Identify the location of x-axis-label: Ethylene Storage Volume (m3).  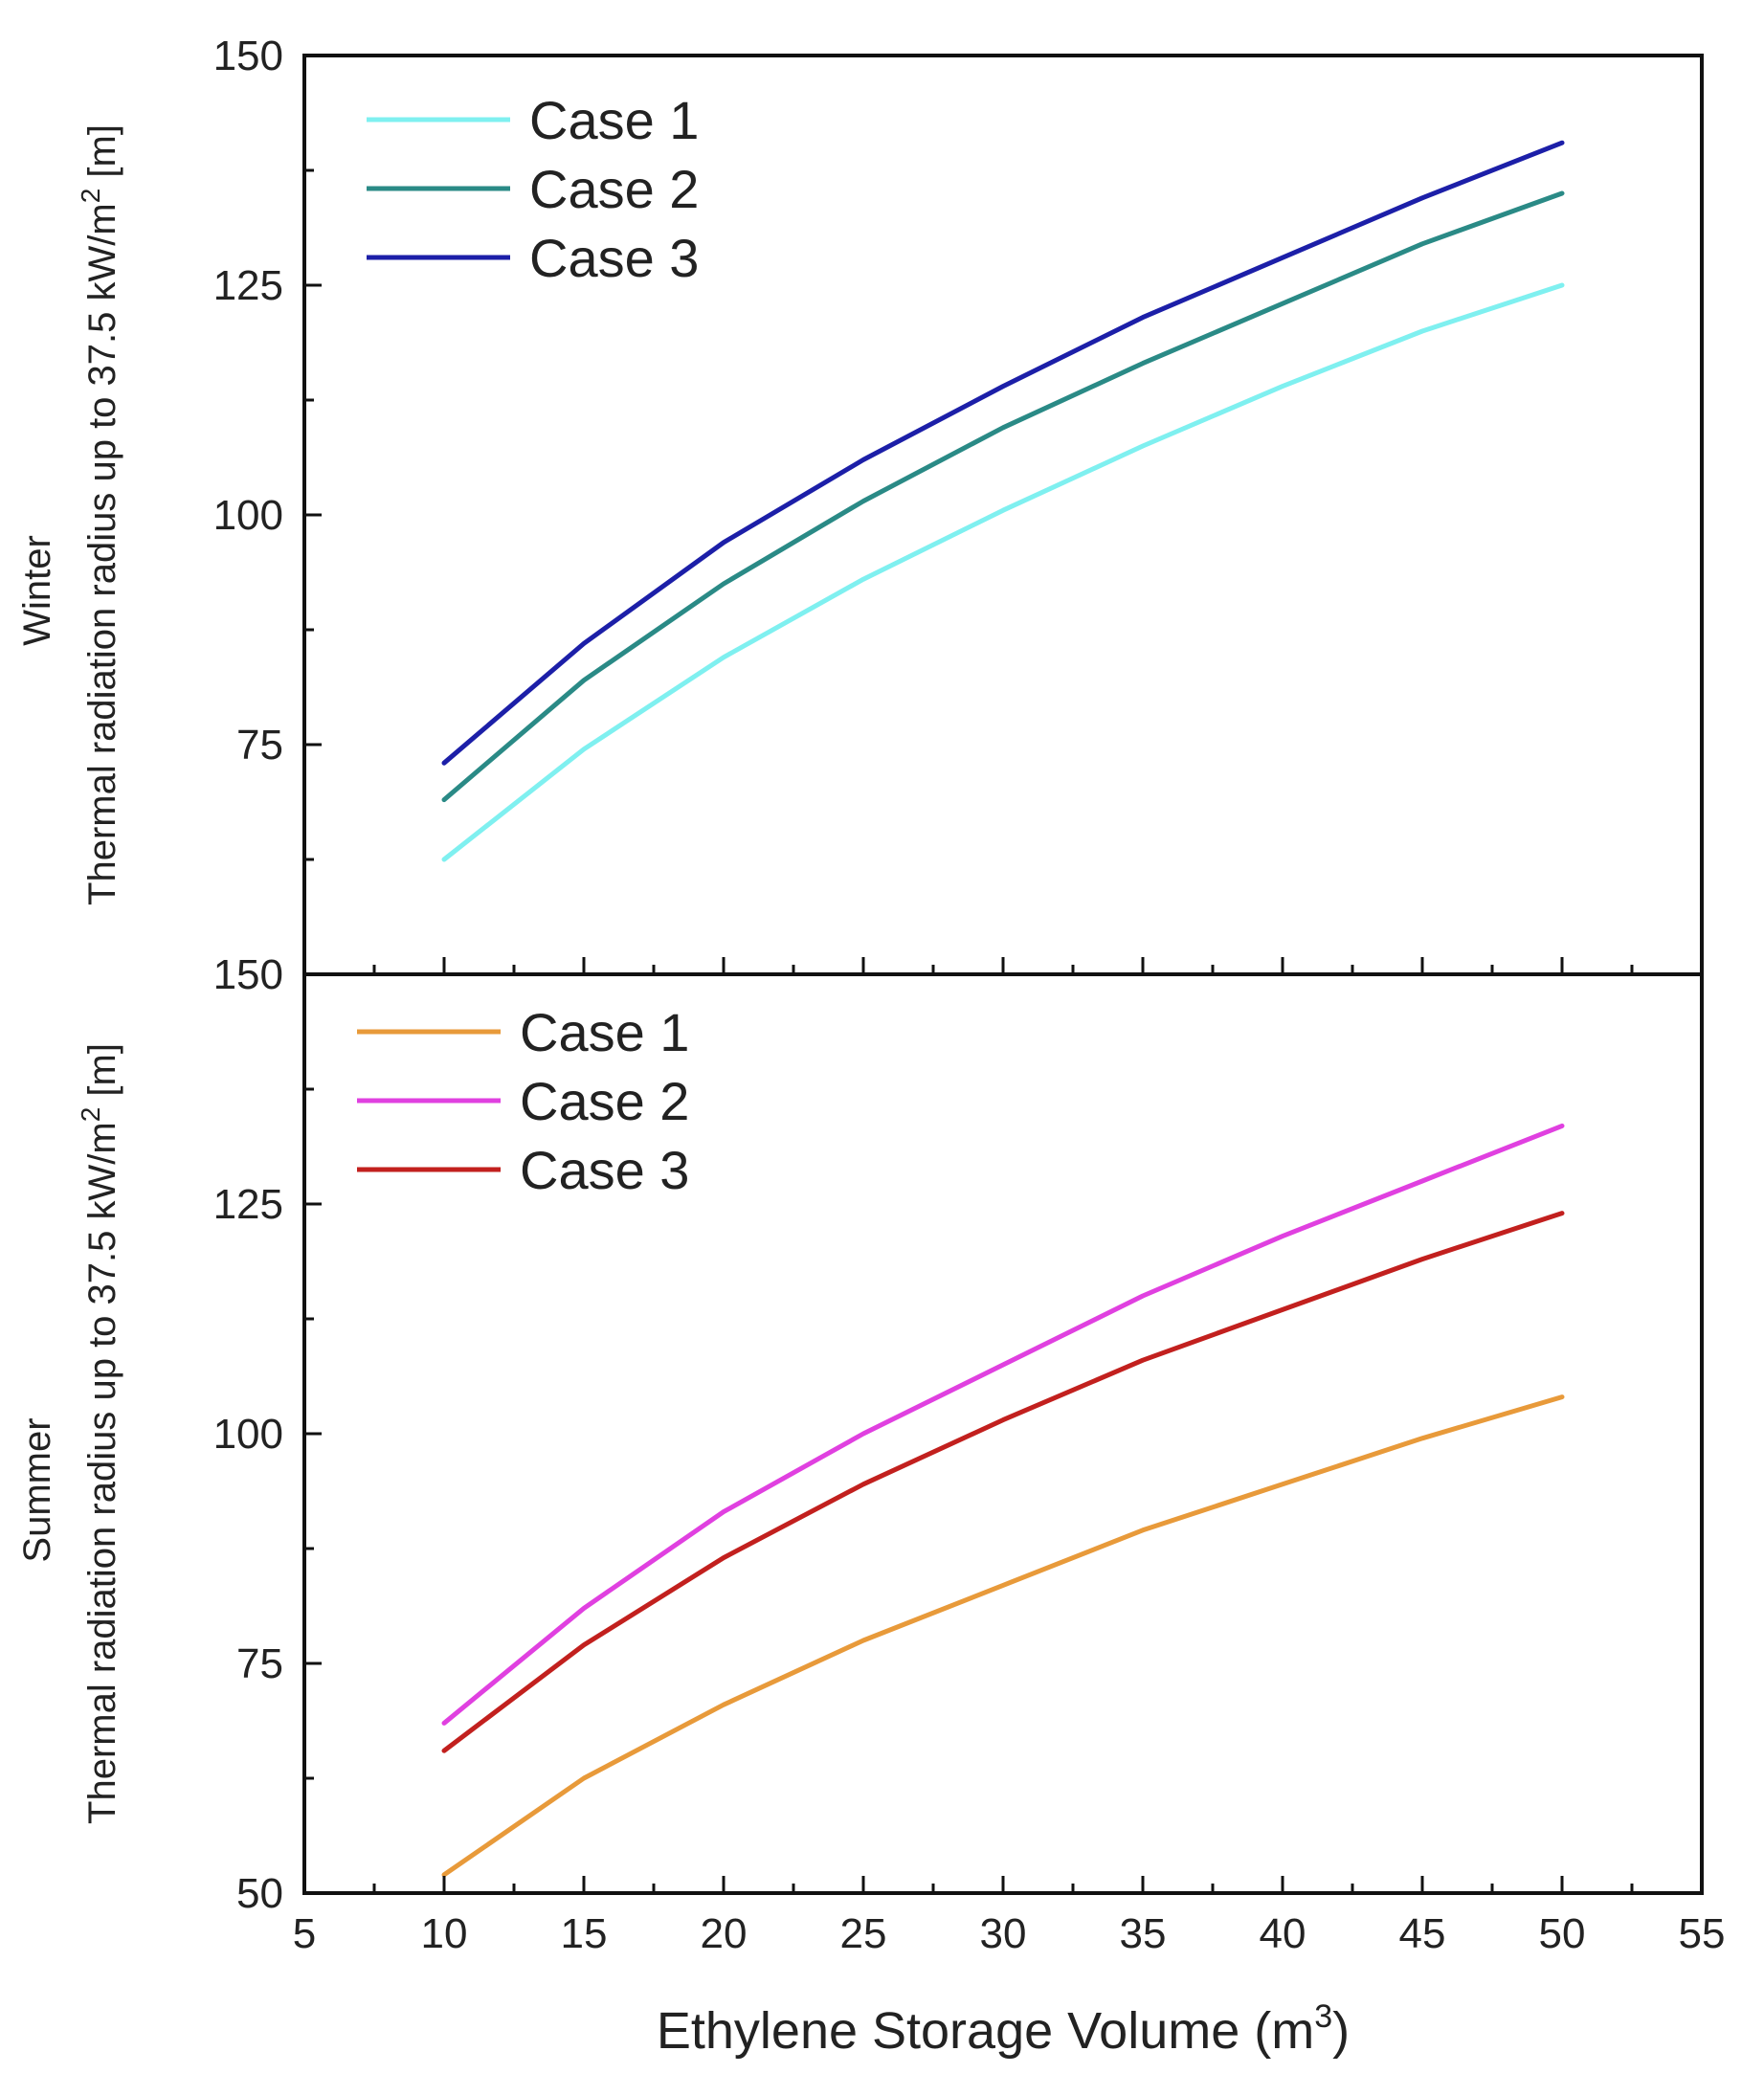
(1003, 2029).